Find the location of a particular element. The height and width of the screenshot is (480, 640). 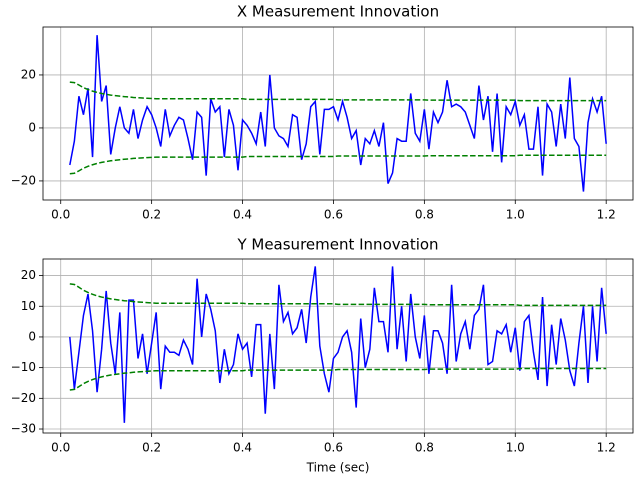

y-tick-label: −10 is located at coordinates (23, 367).